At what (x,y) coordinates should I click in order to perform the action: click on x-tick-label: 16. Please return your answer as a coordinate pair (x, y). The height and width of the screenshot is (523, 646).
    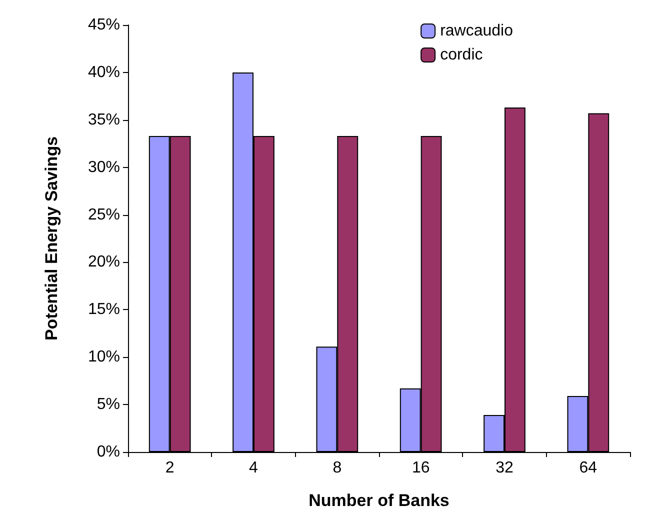
    Looking at the image, I should click on (421, 468).